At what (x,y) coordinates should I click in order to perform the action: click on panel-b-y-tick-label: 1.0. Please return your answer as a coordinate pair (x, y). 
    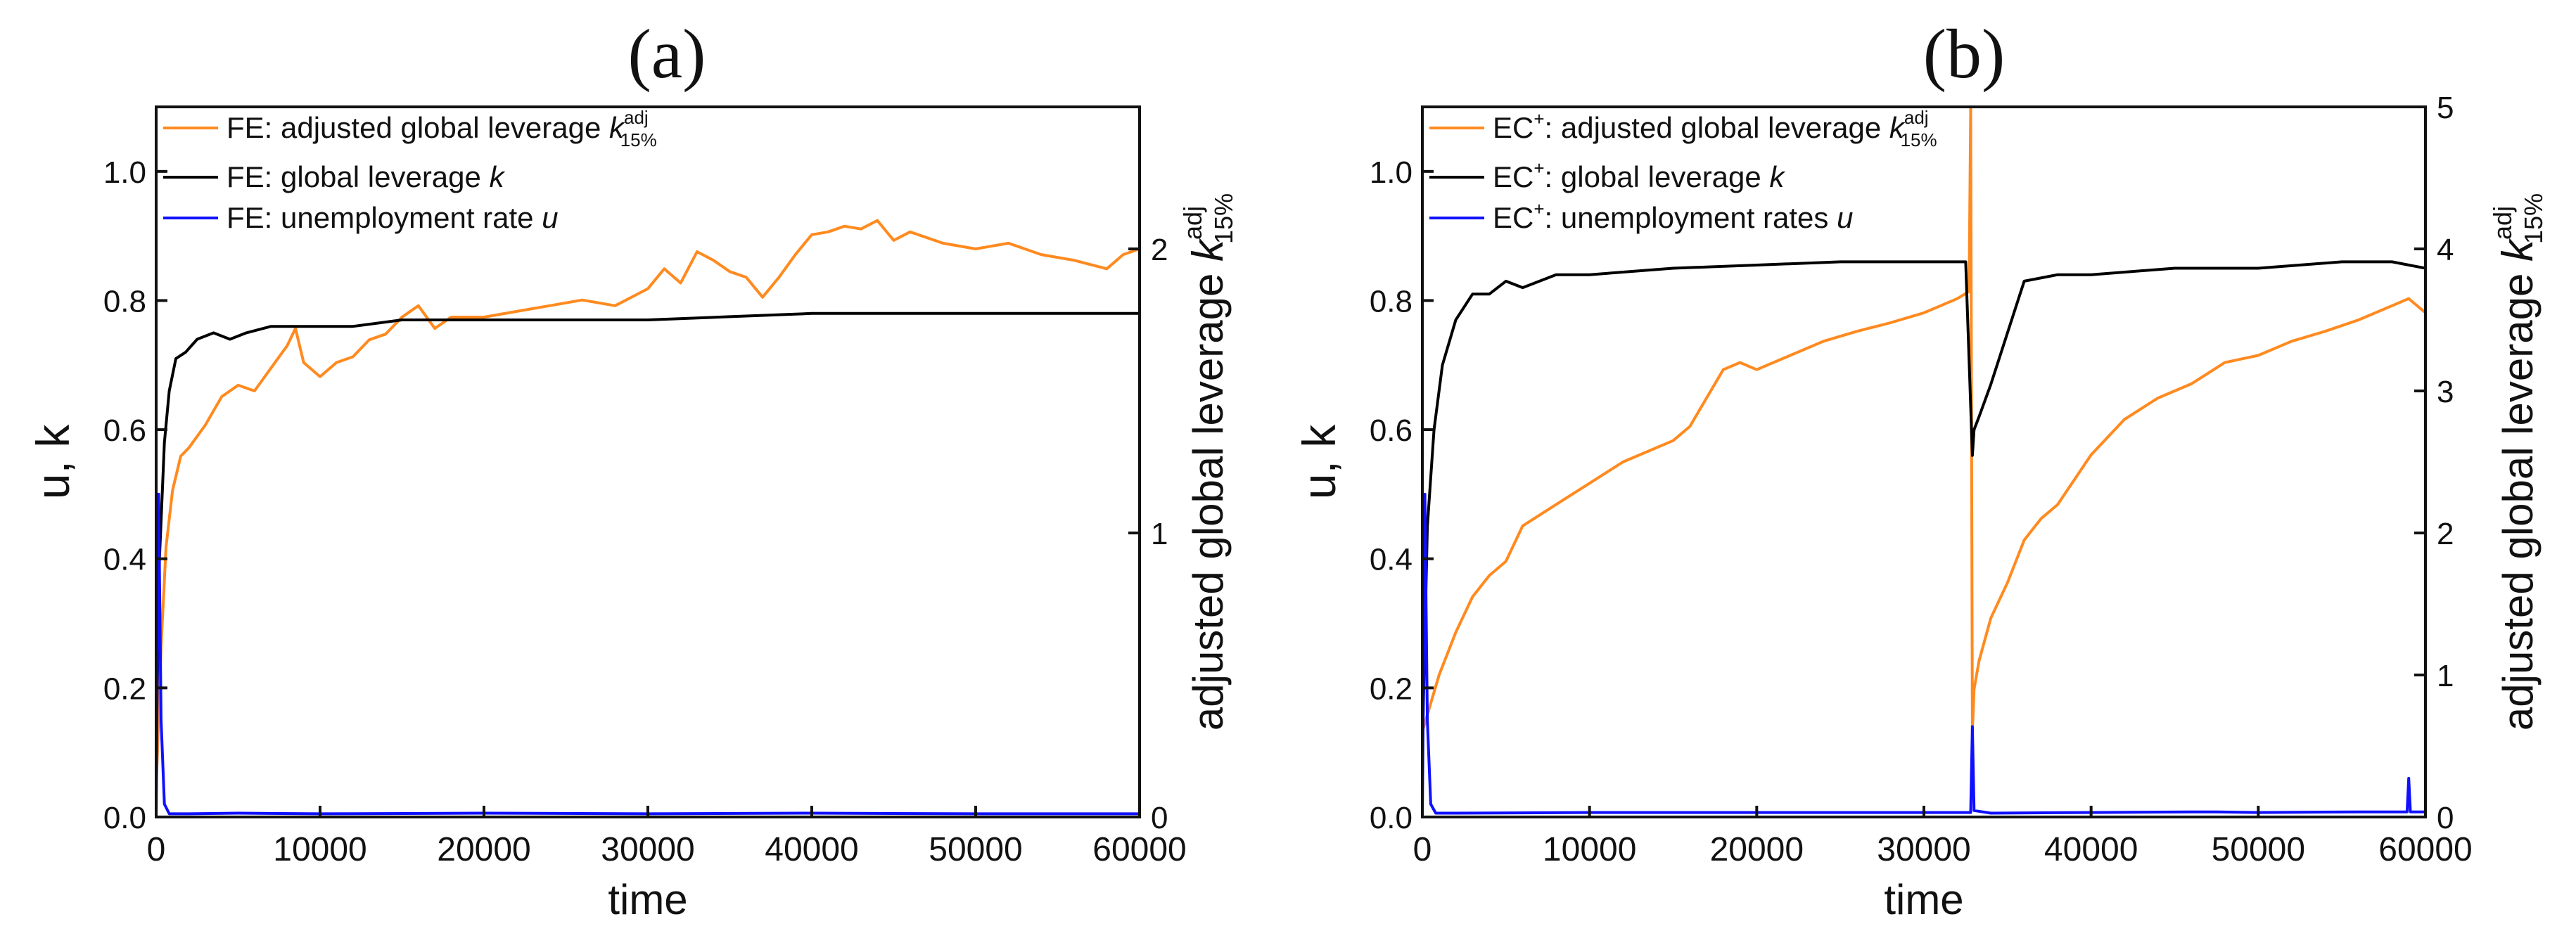
    Looking at the image, I should click on (1391, 172).